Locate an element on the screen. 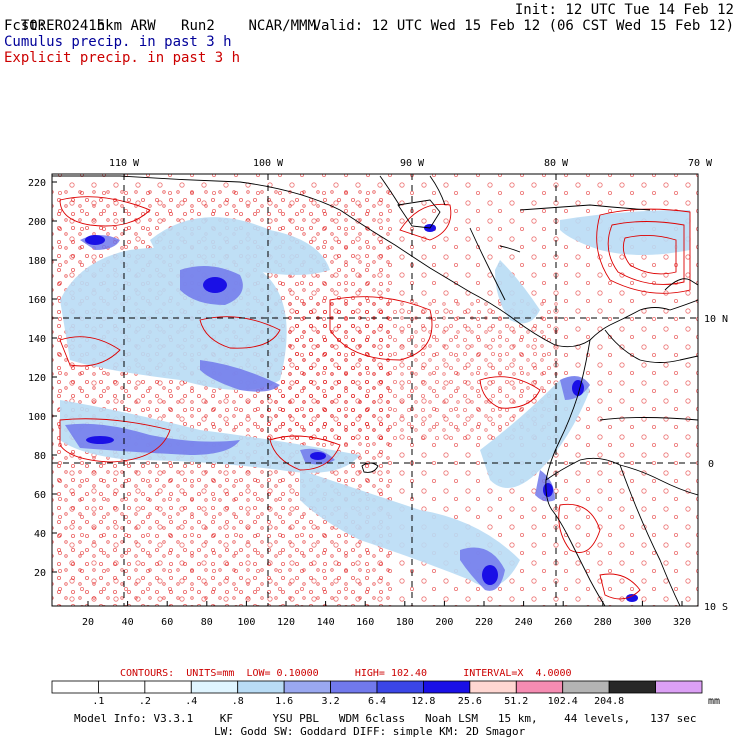  colorbar-label: .4 is located at coordinates (191, 701).